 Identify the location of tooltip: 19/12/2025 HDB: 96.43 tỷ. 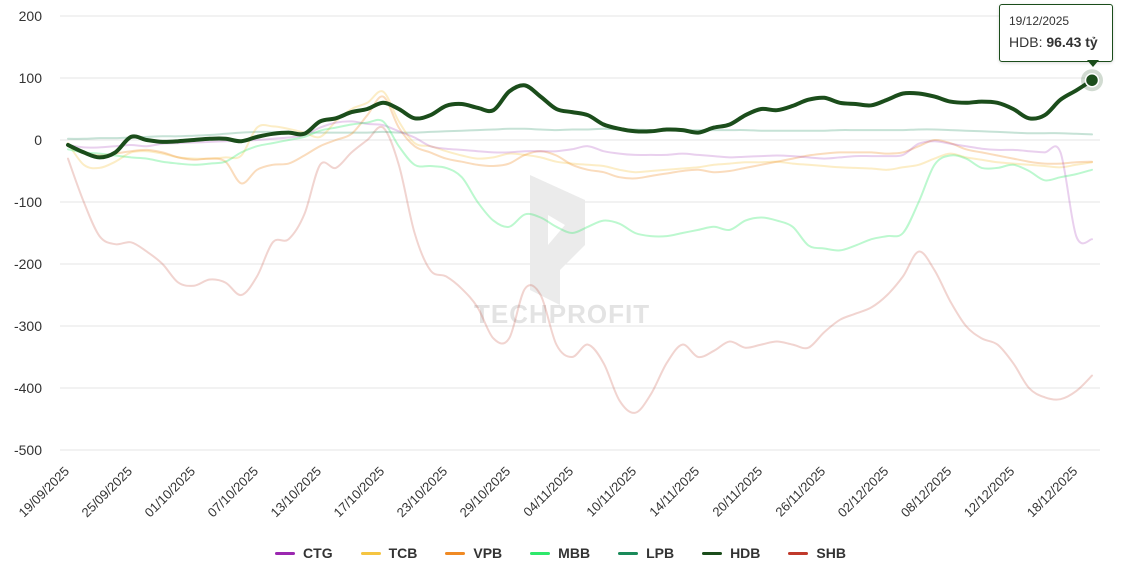
(1056, 33).